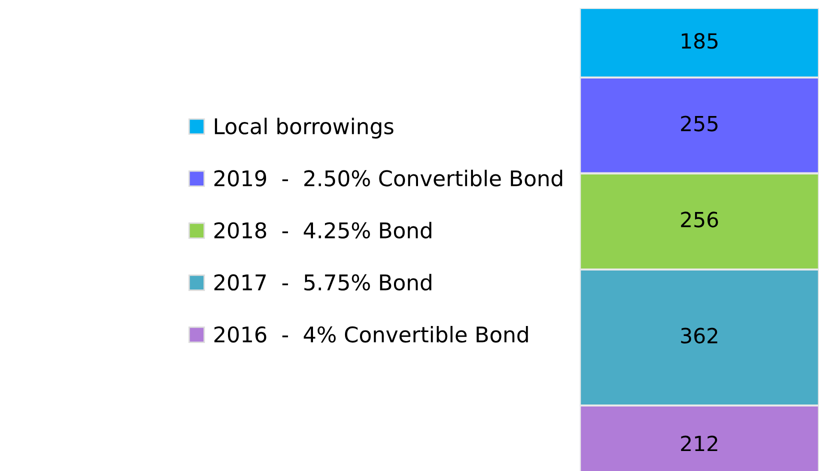  I want to click on legend-label: 2016 - 4% Convertible Bond, so click(371, 334).